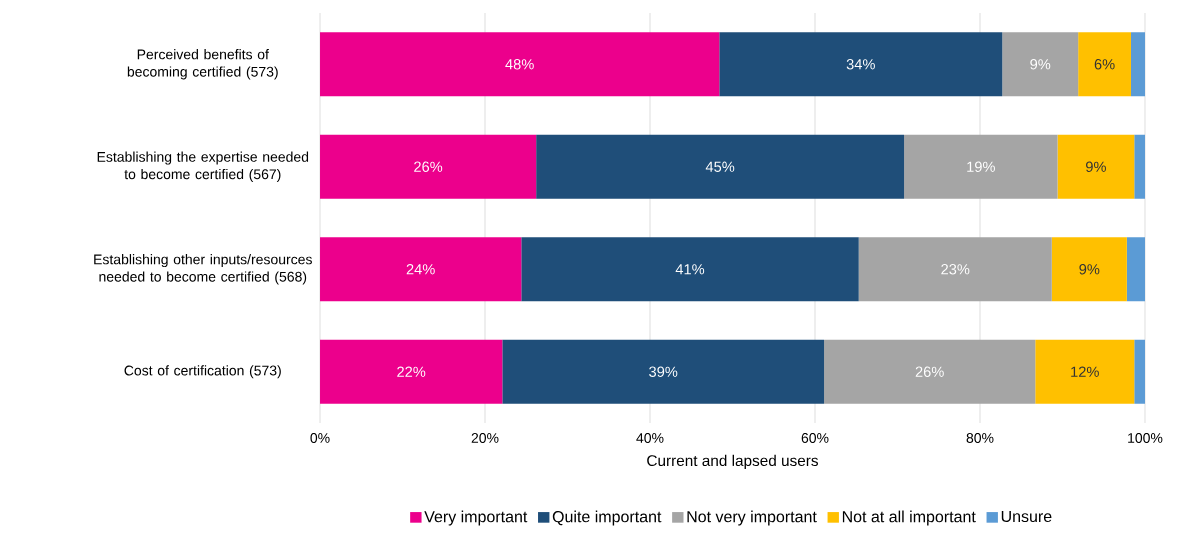 The image size is (1182, 549). I want to click on legend-label: Unsure, so click(1026, 516).